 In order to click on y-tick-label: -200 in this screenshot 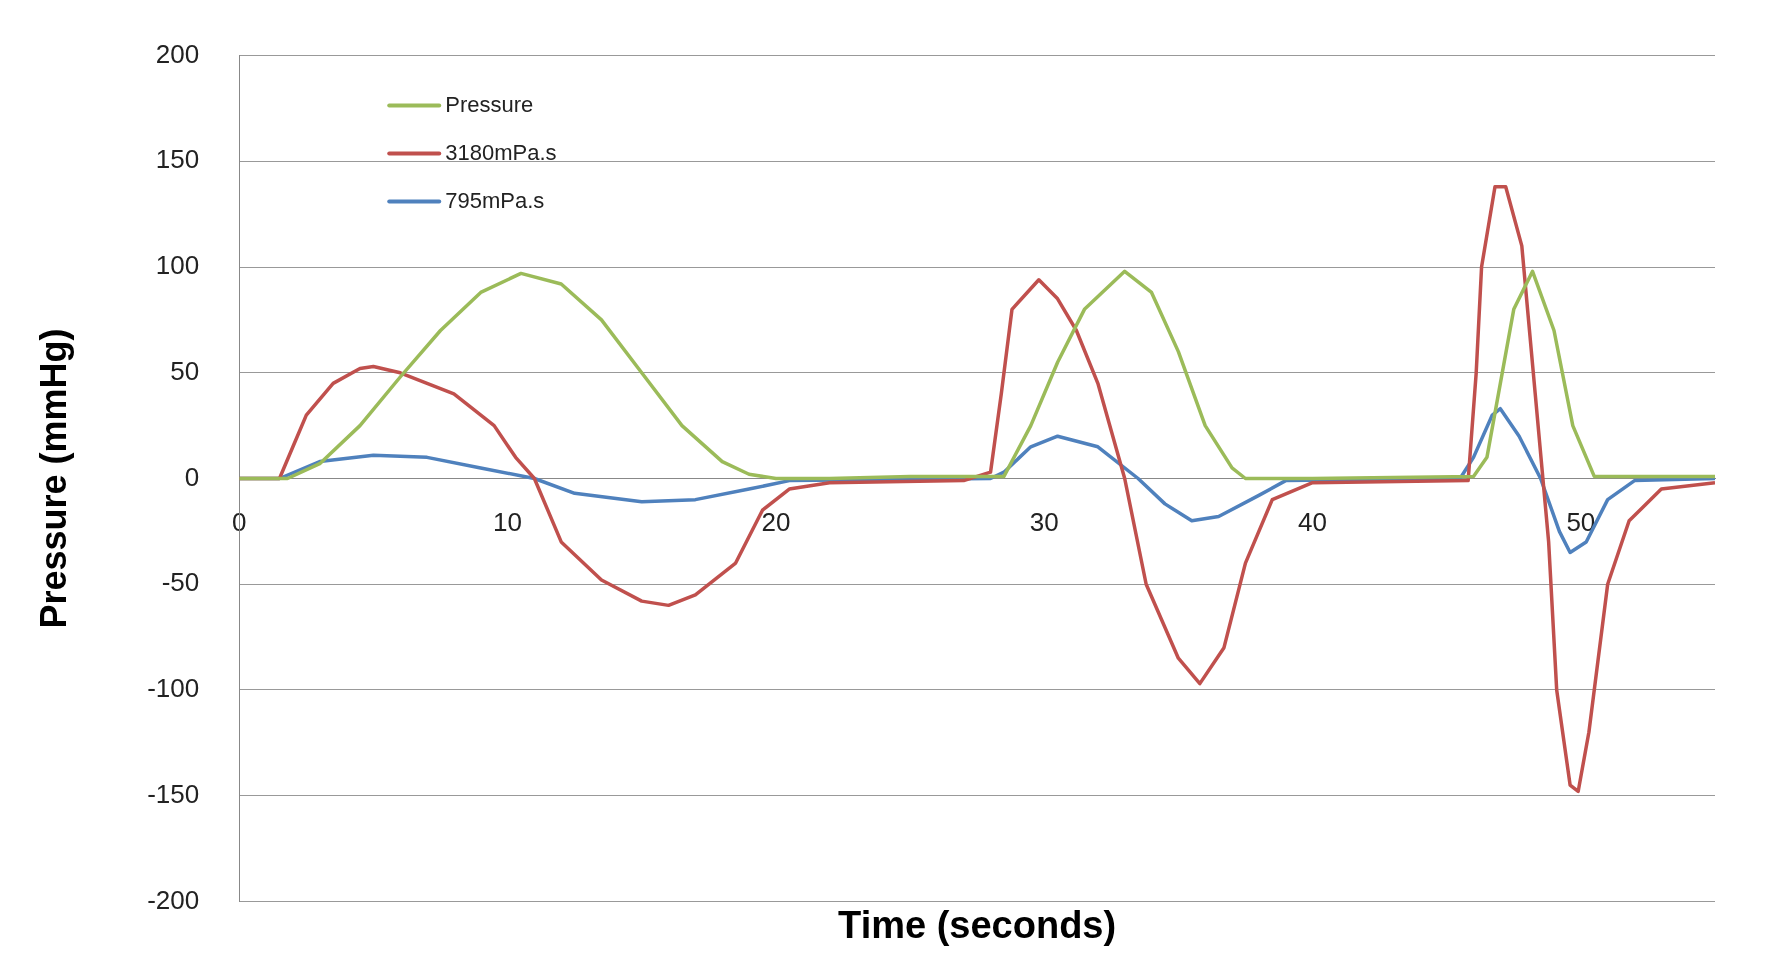, I will do `click(173, 899)`.